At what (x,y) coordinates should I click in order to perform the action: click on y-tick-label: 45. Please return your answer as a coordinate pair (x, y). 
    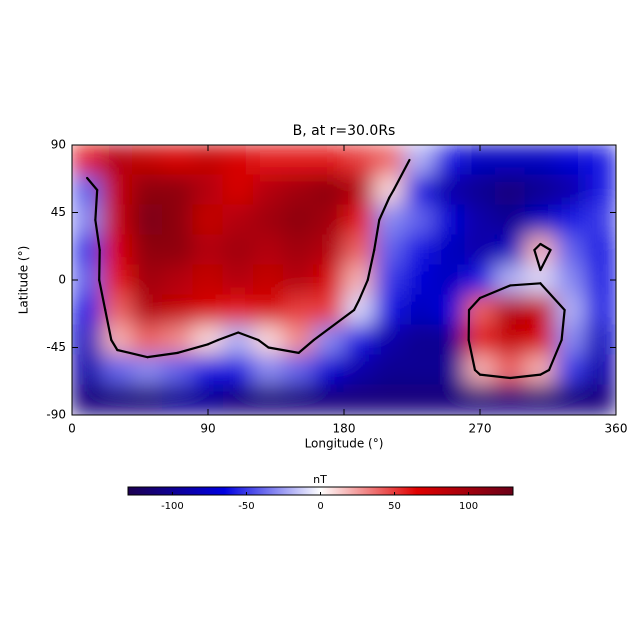
    Looking at the image, I should click on (58, 212).